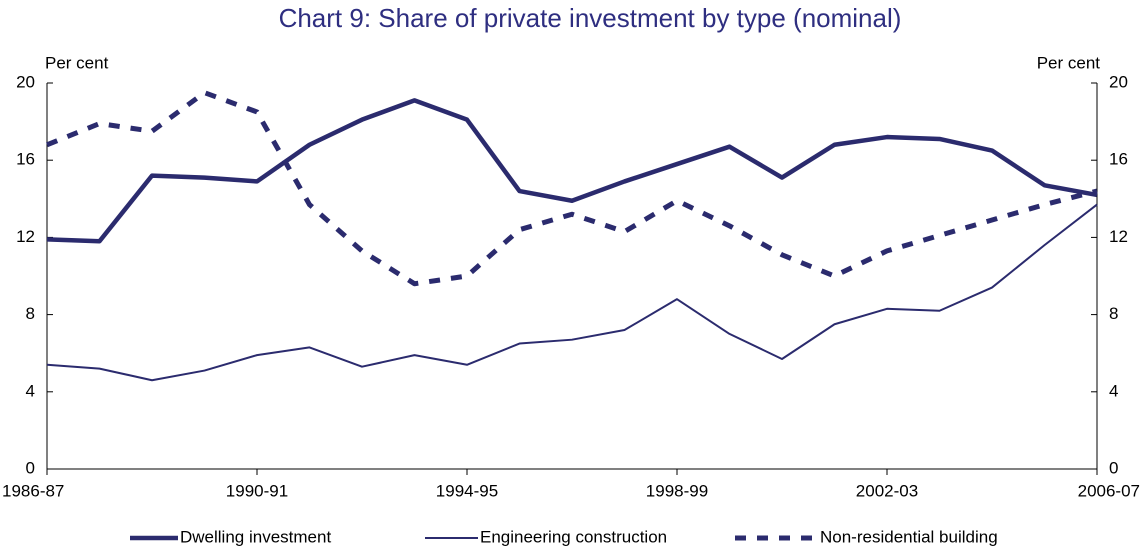 This screenshot has width=1142, height=553. I want to click on x-tick-label: 1994-95, so click(467, 490).